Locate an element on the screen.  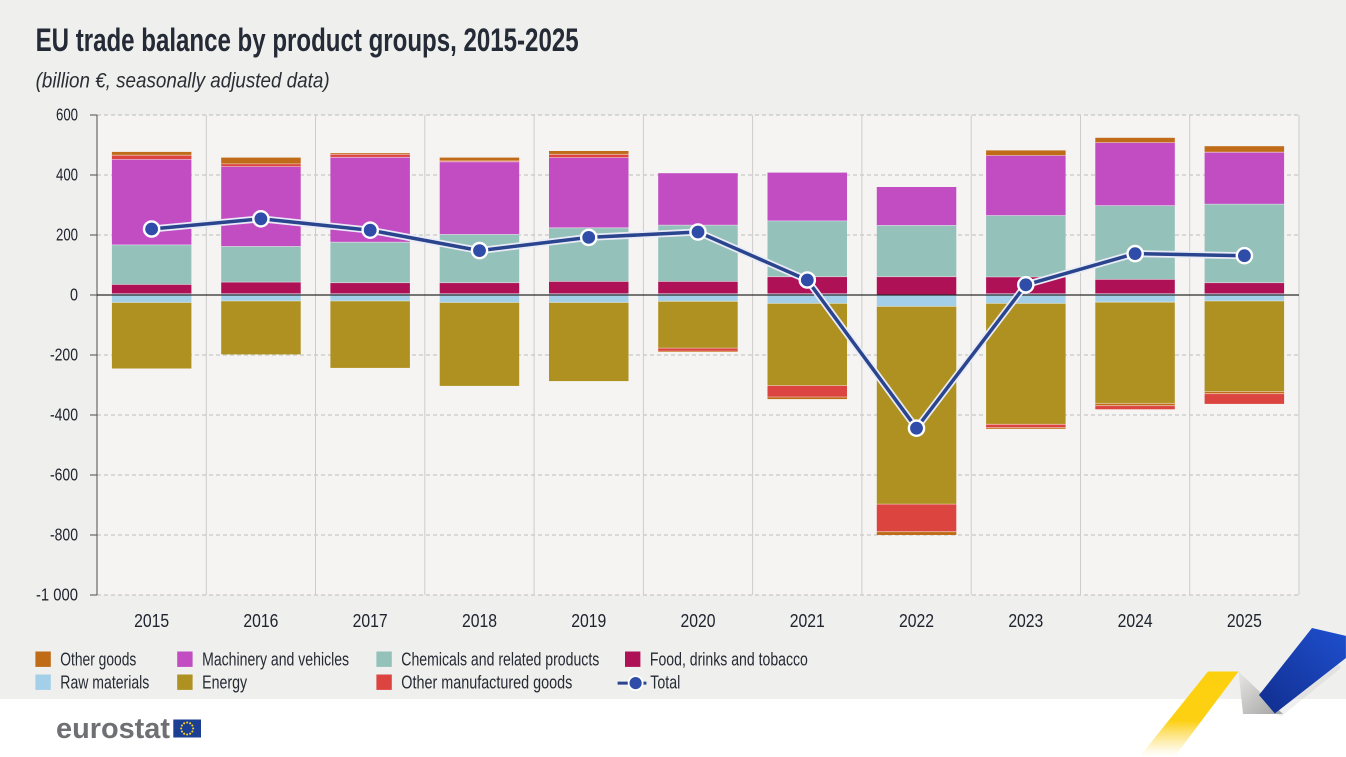
svg-text: Other goods is located at coordinates (98, 659).